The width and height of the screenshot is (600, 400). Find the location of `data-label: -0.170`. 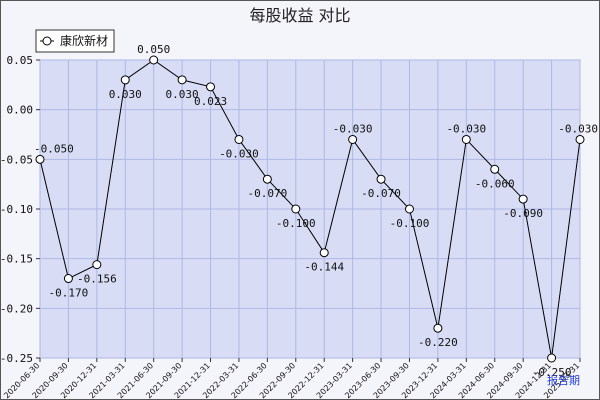

data-label: -0.170 is located at coordinates (69, 293).